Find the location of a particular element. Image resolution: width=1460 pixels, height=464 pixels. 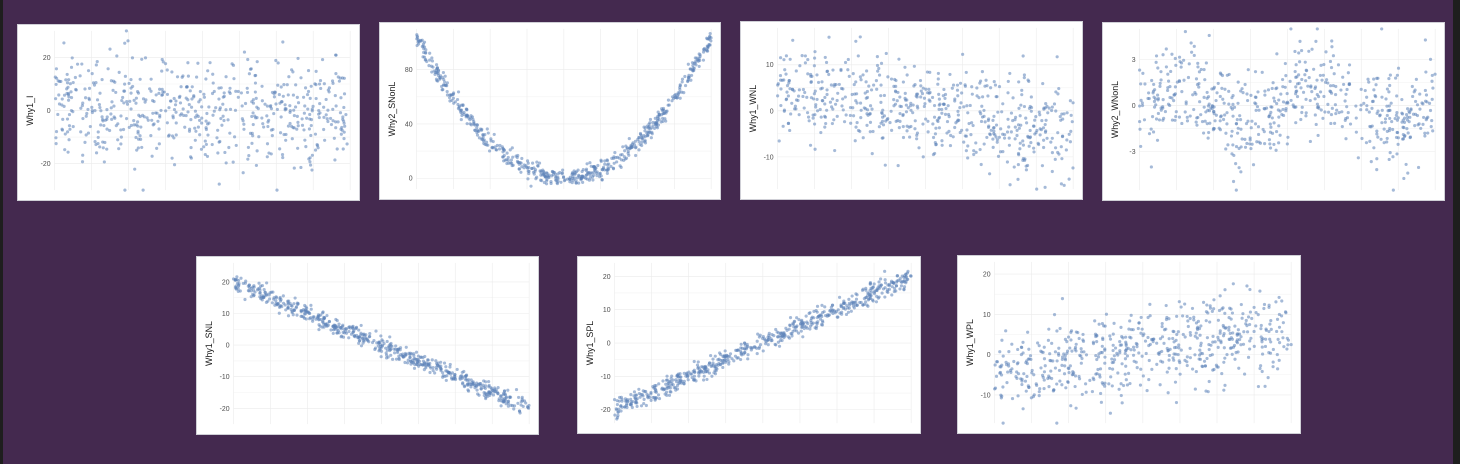

y-tick-label: 0 is located at coordinates (411, 179).